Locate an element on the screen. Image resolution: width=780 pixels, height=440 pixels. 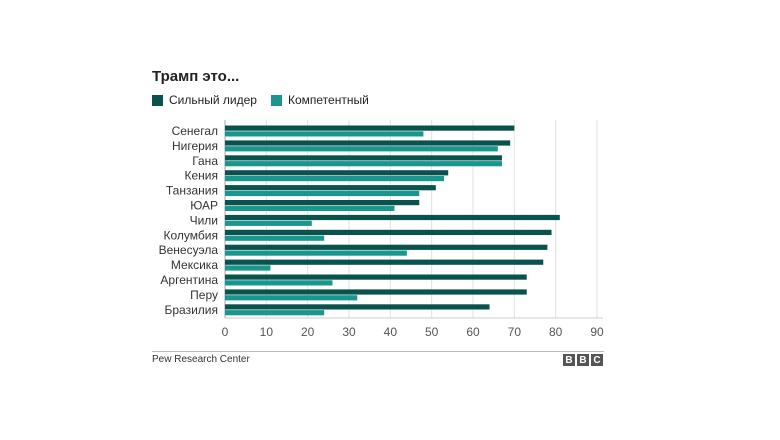
chart-legend: Сильный лидер Компетентный is located at coordinates (260, 100).